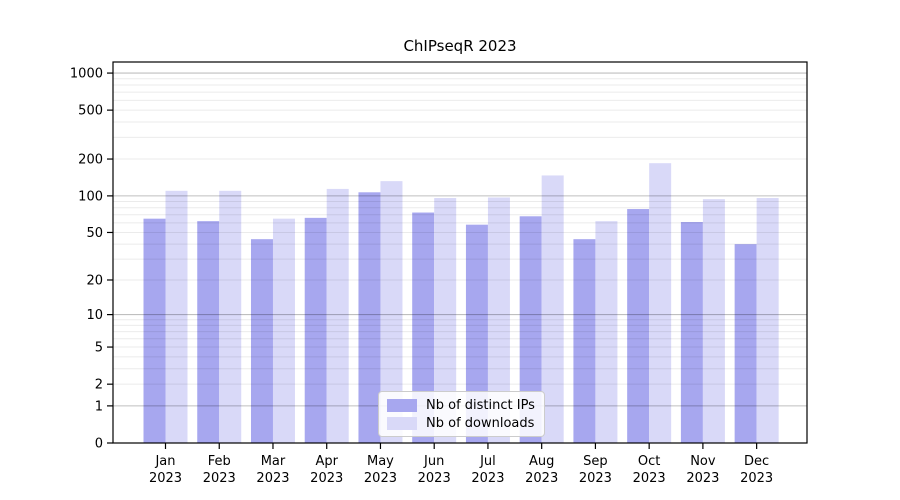  Describe the element at coordinates (326, 461) in the screenshot. I see `x-tick-label-month: Apr` at that location.